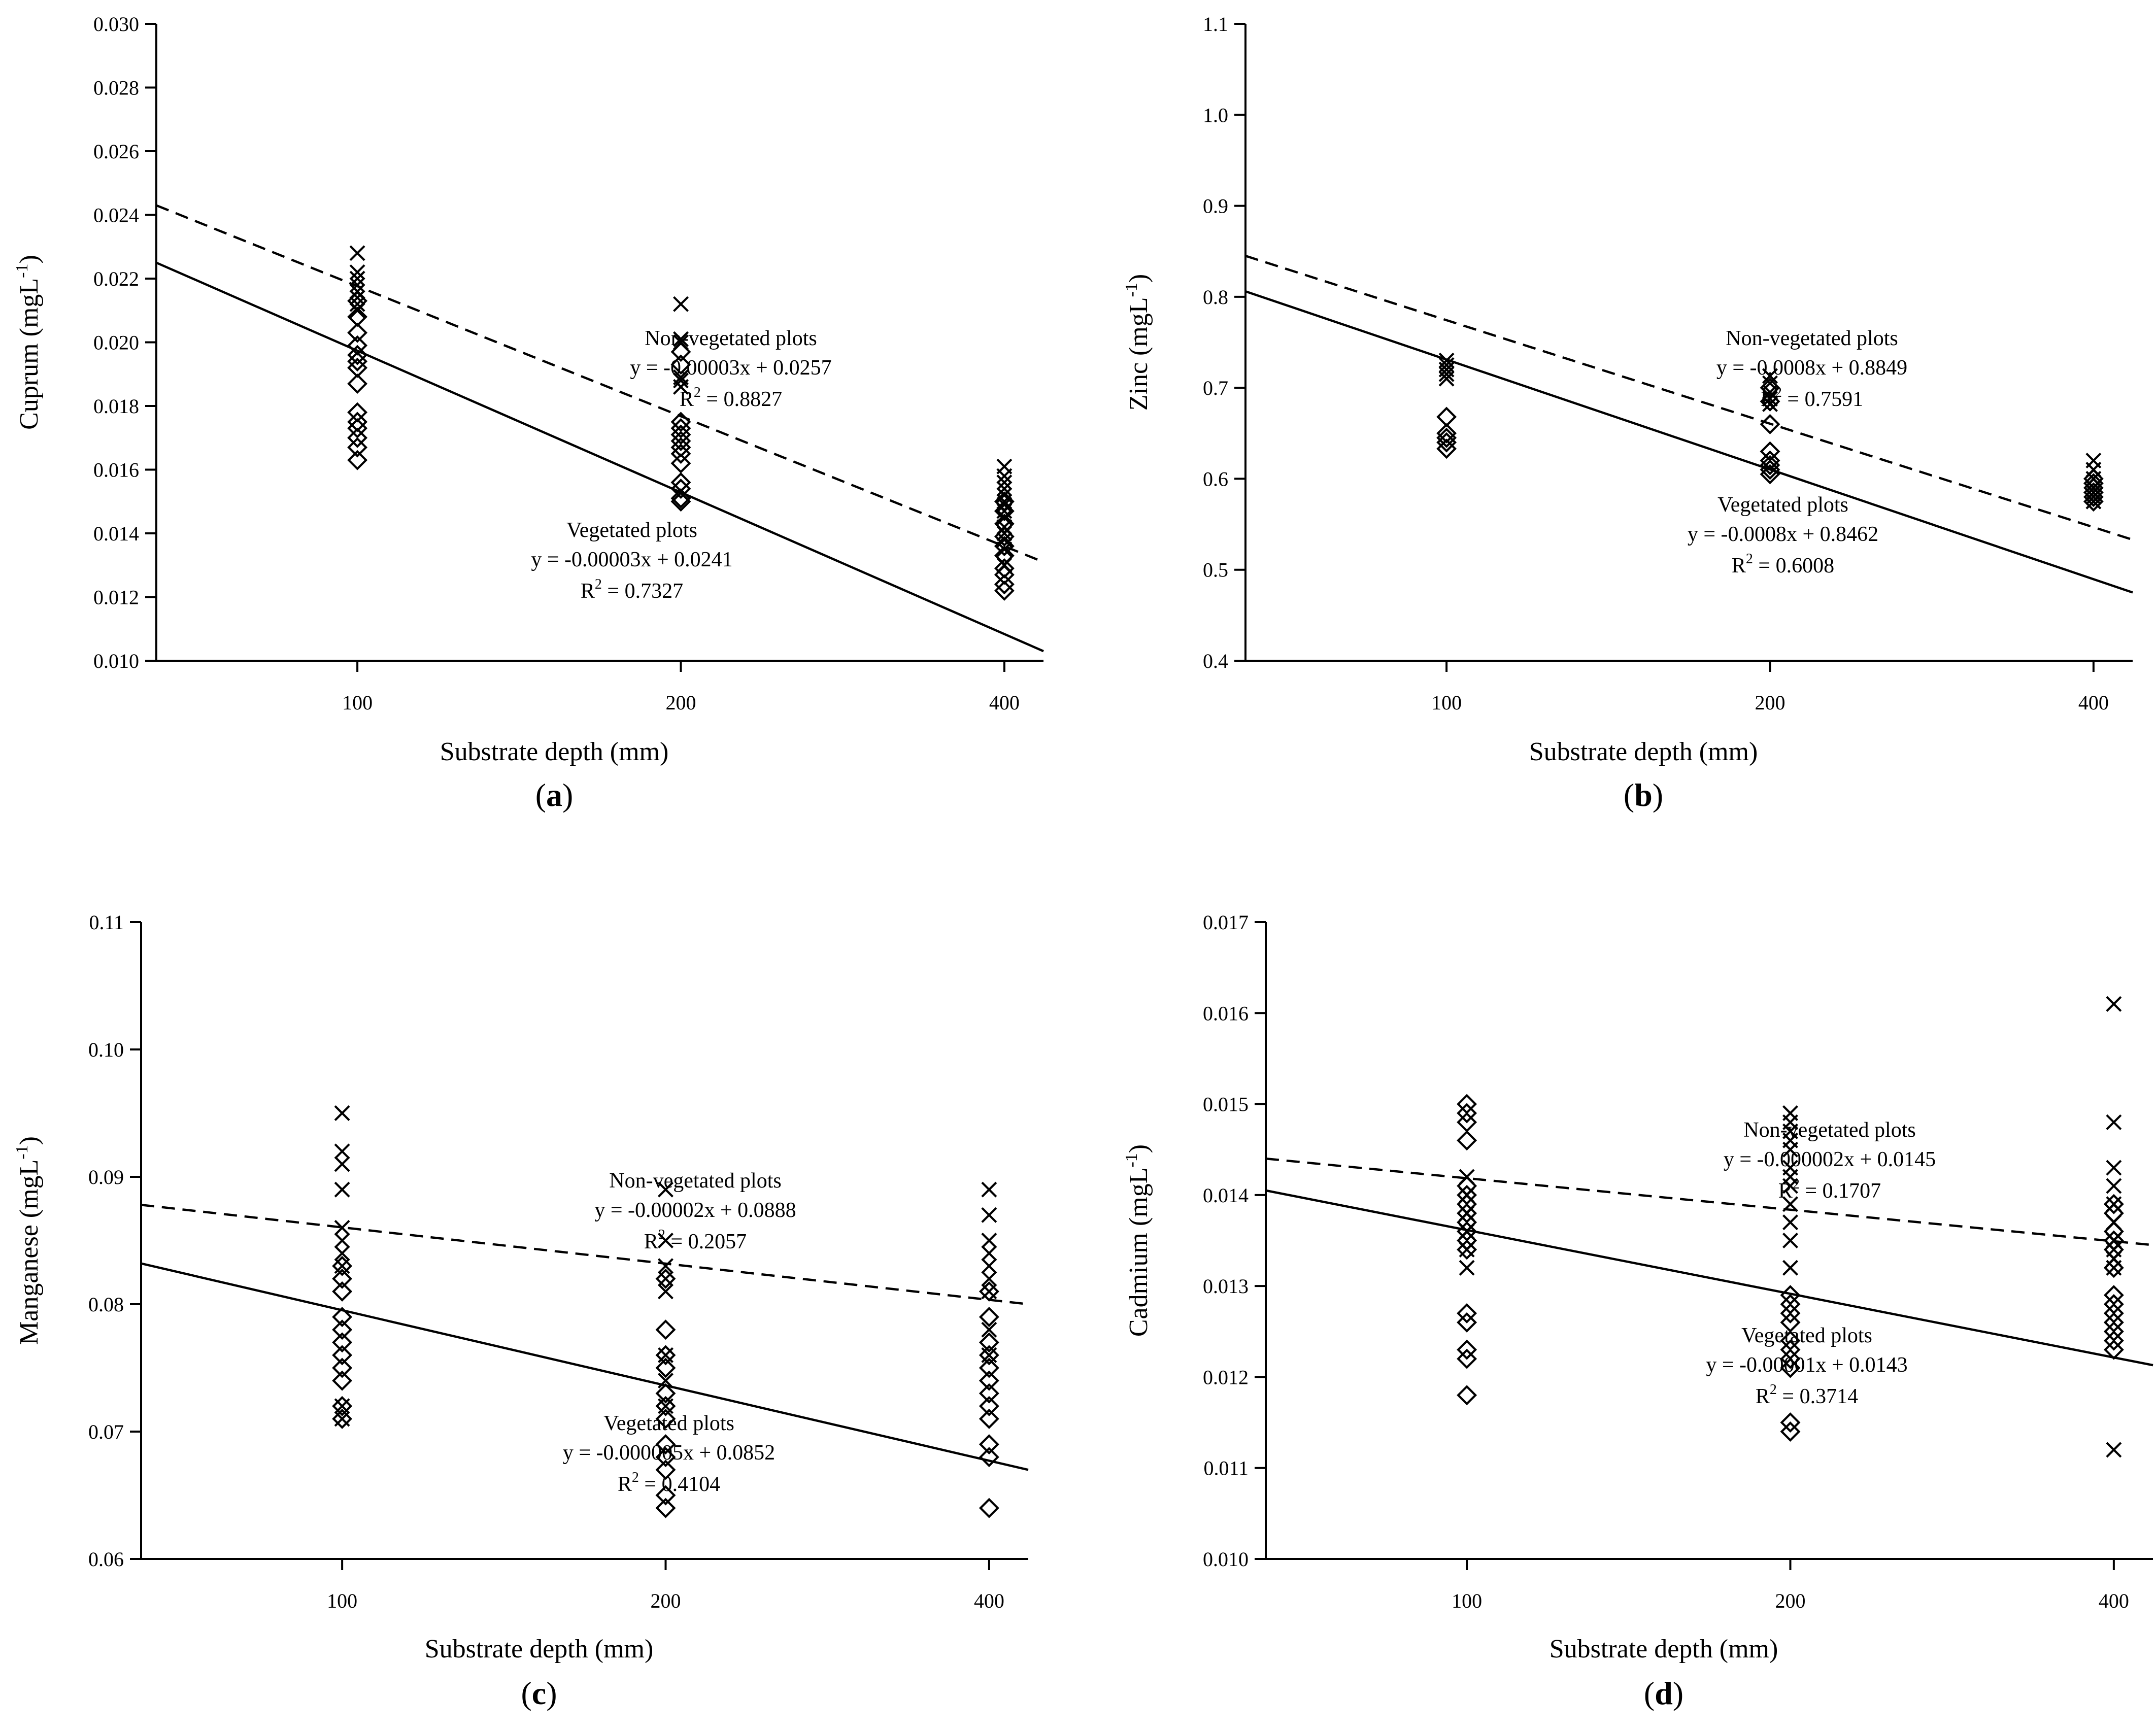 This screenshot has height=1731, width=2156. Describe the element at coordinates (1215, 661) in the screenshot. I see `y-tick-label: 0.4` at that location.